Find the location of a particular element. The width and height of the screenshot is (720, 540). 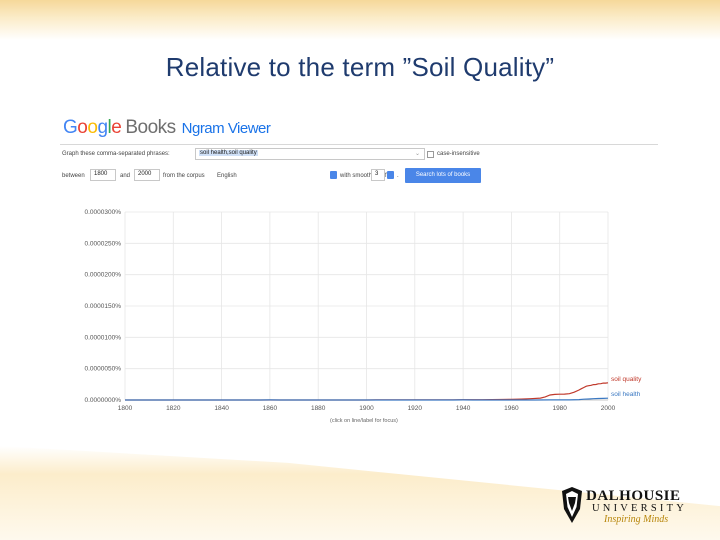

google-books-ngram-logo: Google Books Ngram Viewer is located at coordinates (167, 128).